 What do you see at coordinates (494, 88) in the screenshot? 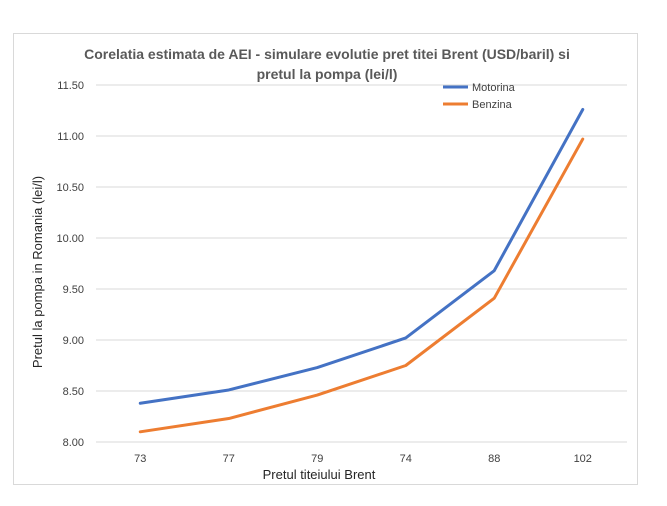
I see `legend-label-motorina: Motorina` at bounding box center [494, 88].